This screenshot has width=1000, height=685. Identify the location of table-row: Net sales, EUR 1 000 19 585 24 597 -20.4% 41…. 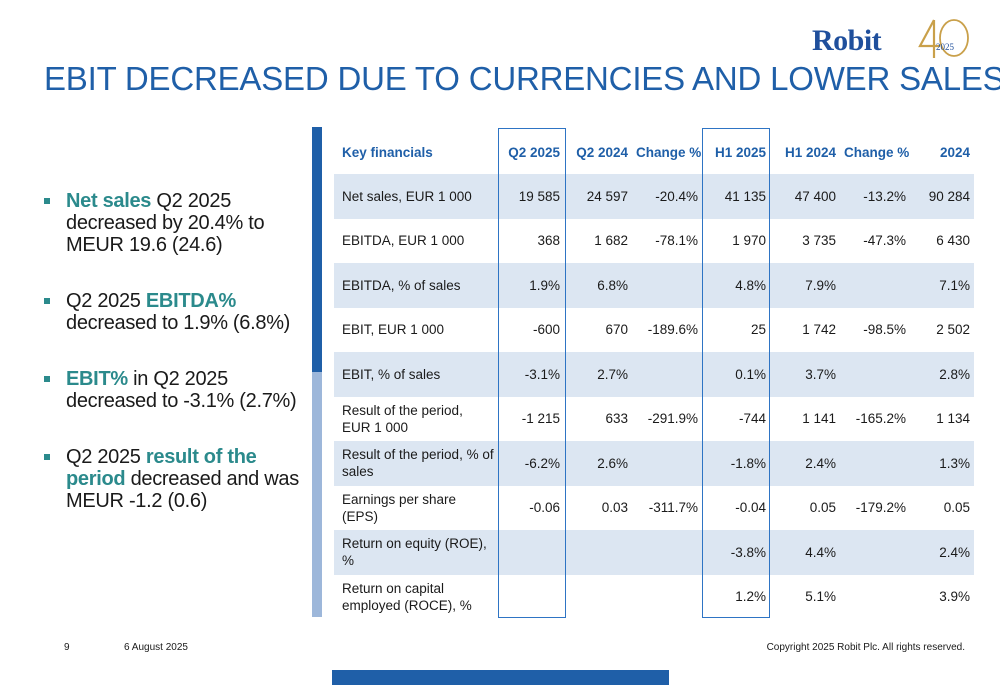
(654, 196).